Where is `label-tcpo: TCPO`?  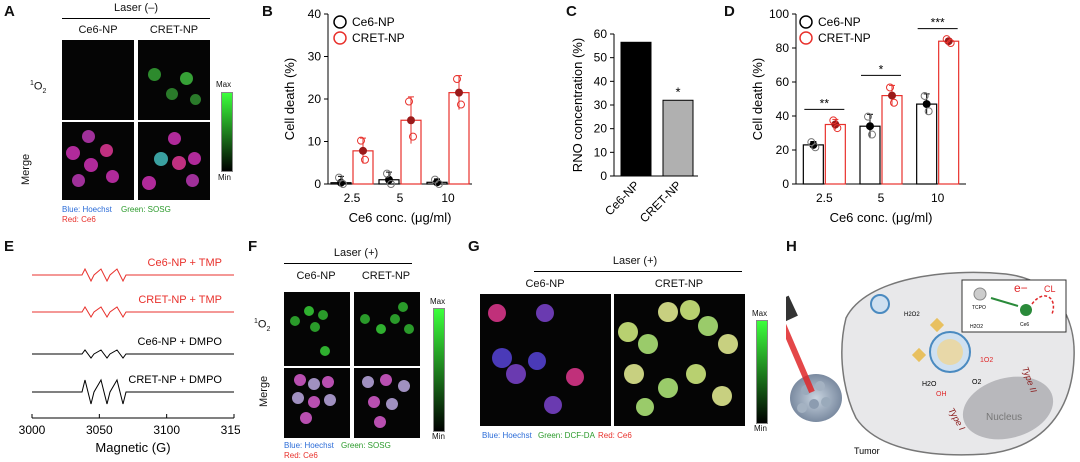
label-tcpo: TCPO is located at coordinates (979, 308).